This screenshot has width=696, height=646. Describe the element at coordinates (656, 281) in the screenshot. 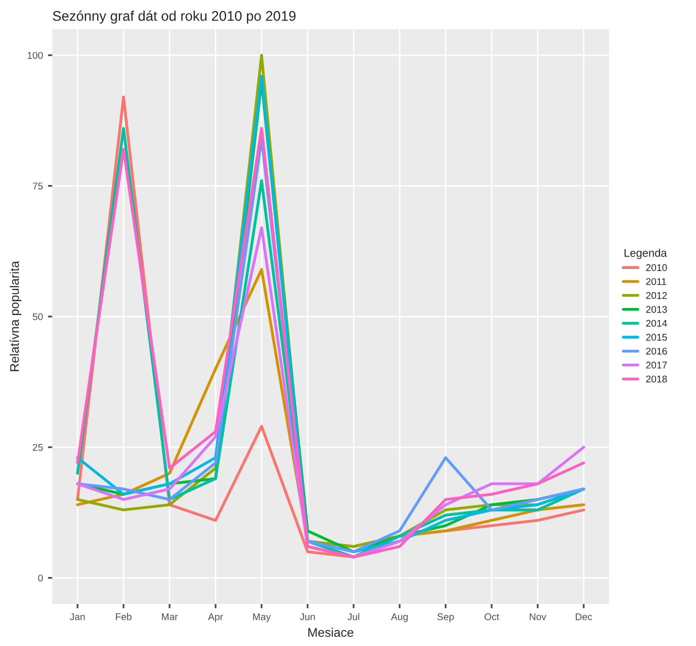

I see `legend-label: 2011` at that location.